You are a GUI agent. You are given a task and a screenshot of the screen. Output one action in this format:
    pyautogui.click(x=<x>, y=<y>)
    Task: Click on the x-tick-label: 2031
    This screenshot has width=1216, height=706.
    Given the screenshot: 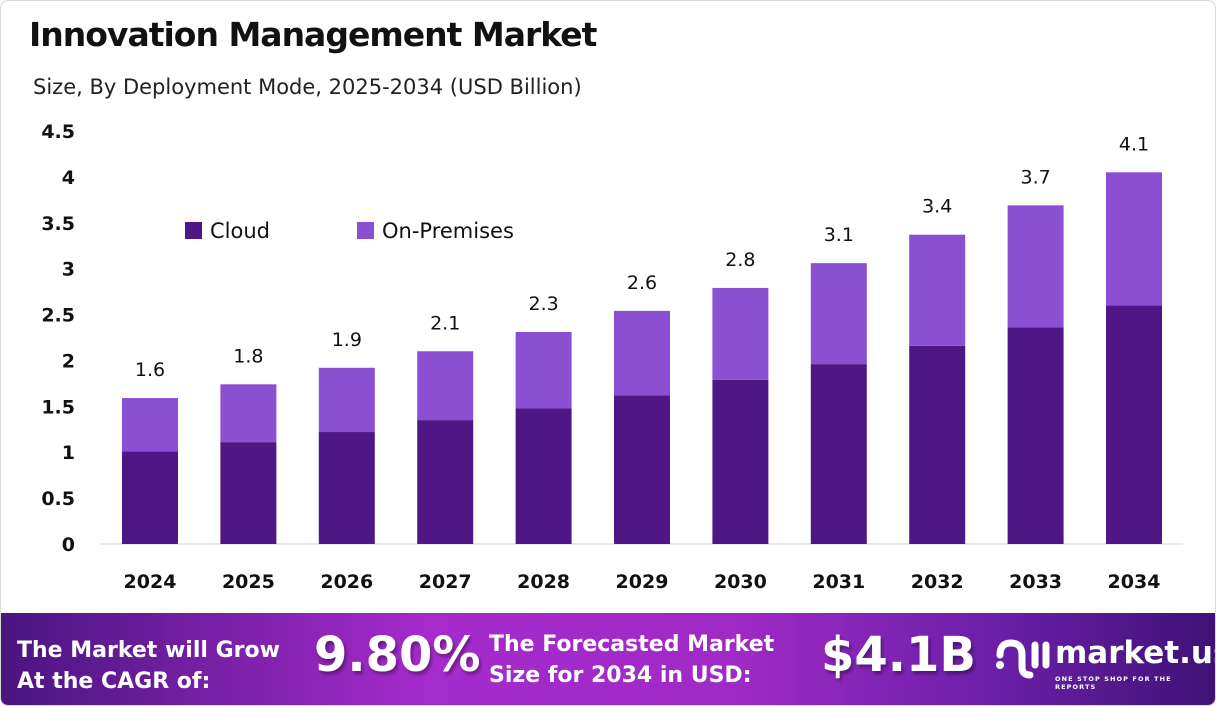 What is the action you would take?
    pyautogui.click(x=838, y=582)
    